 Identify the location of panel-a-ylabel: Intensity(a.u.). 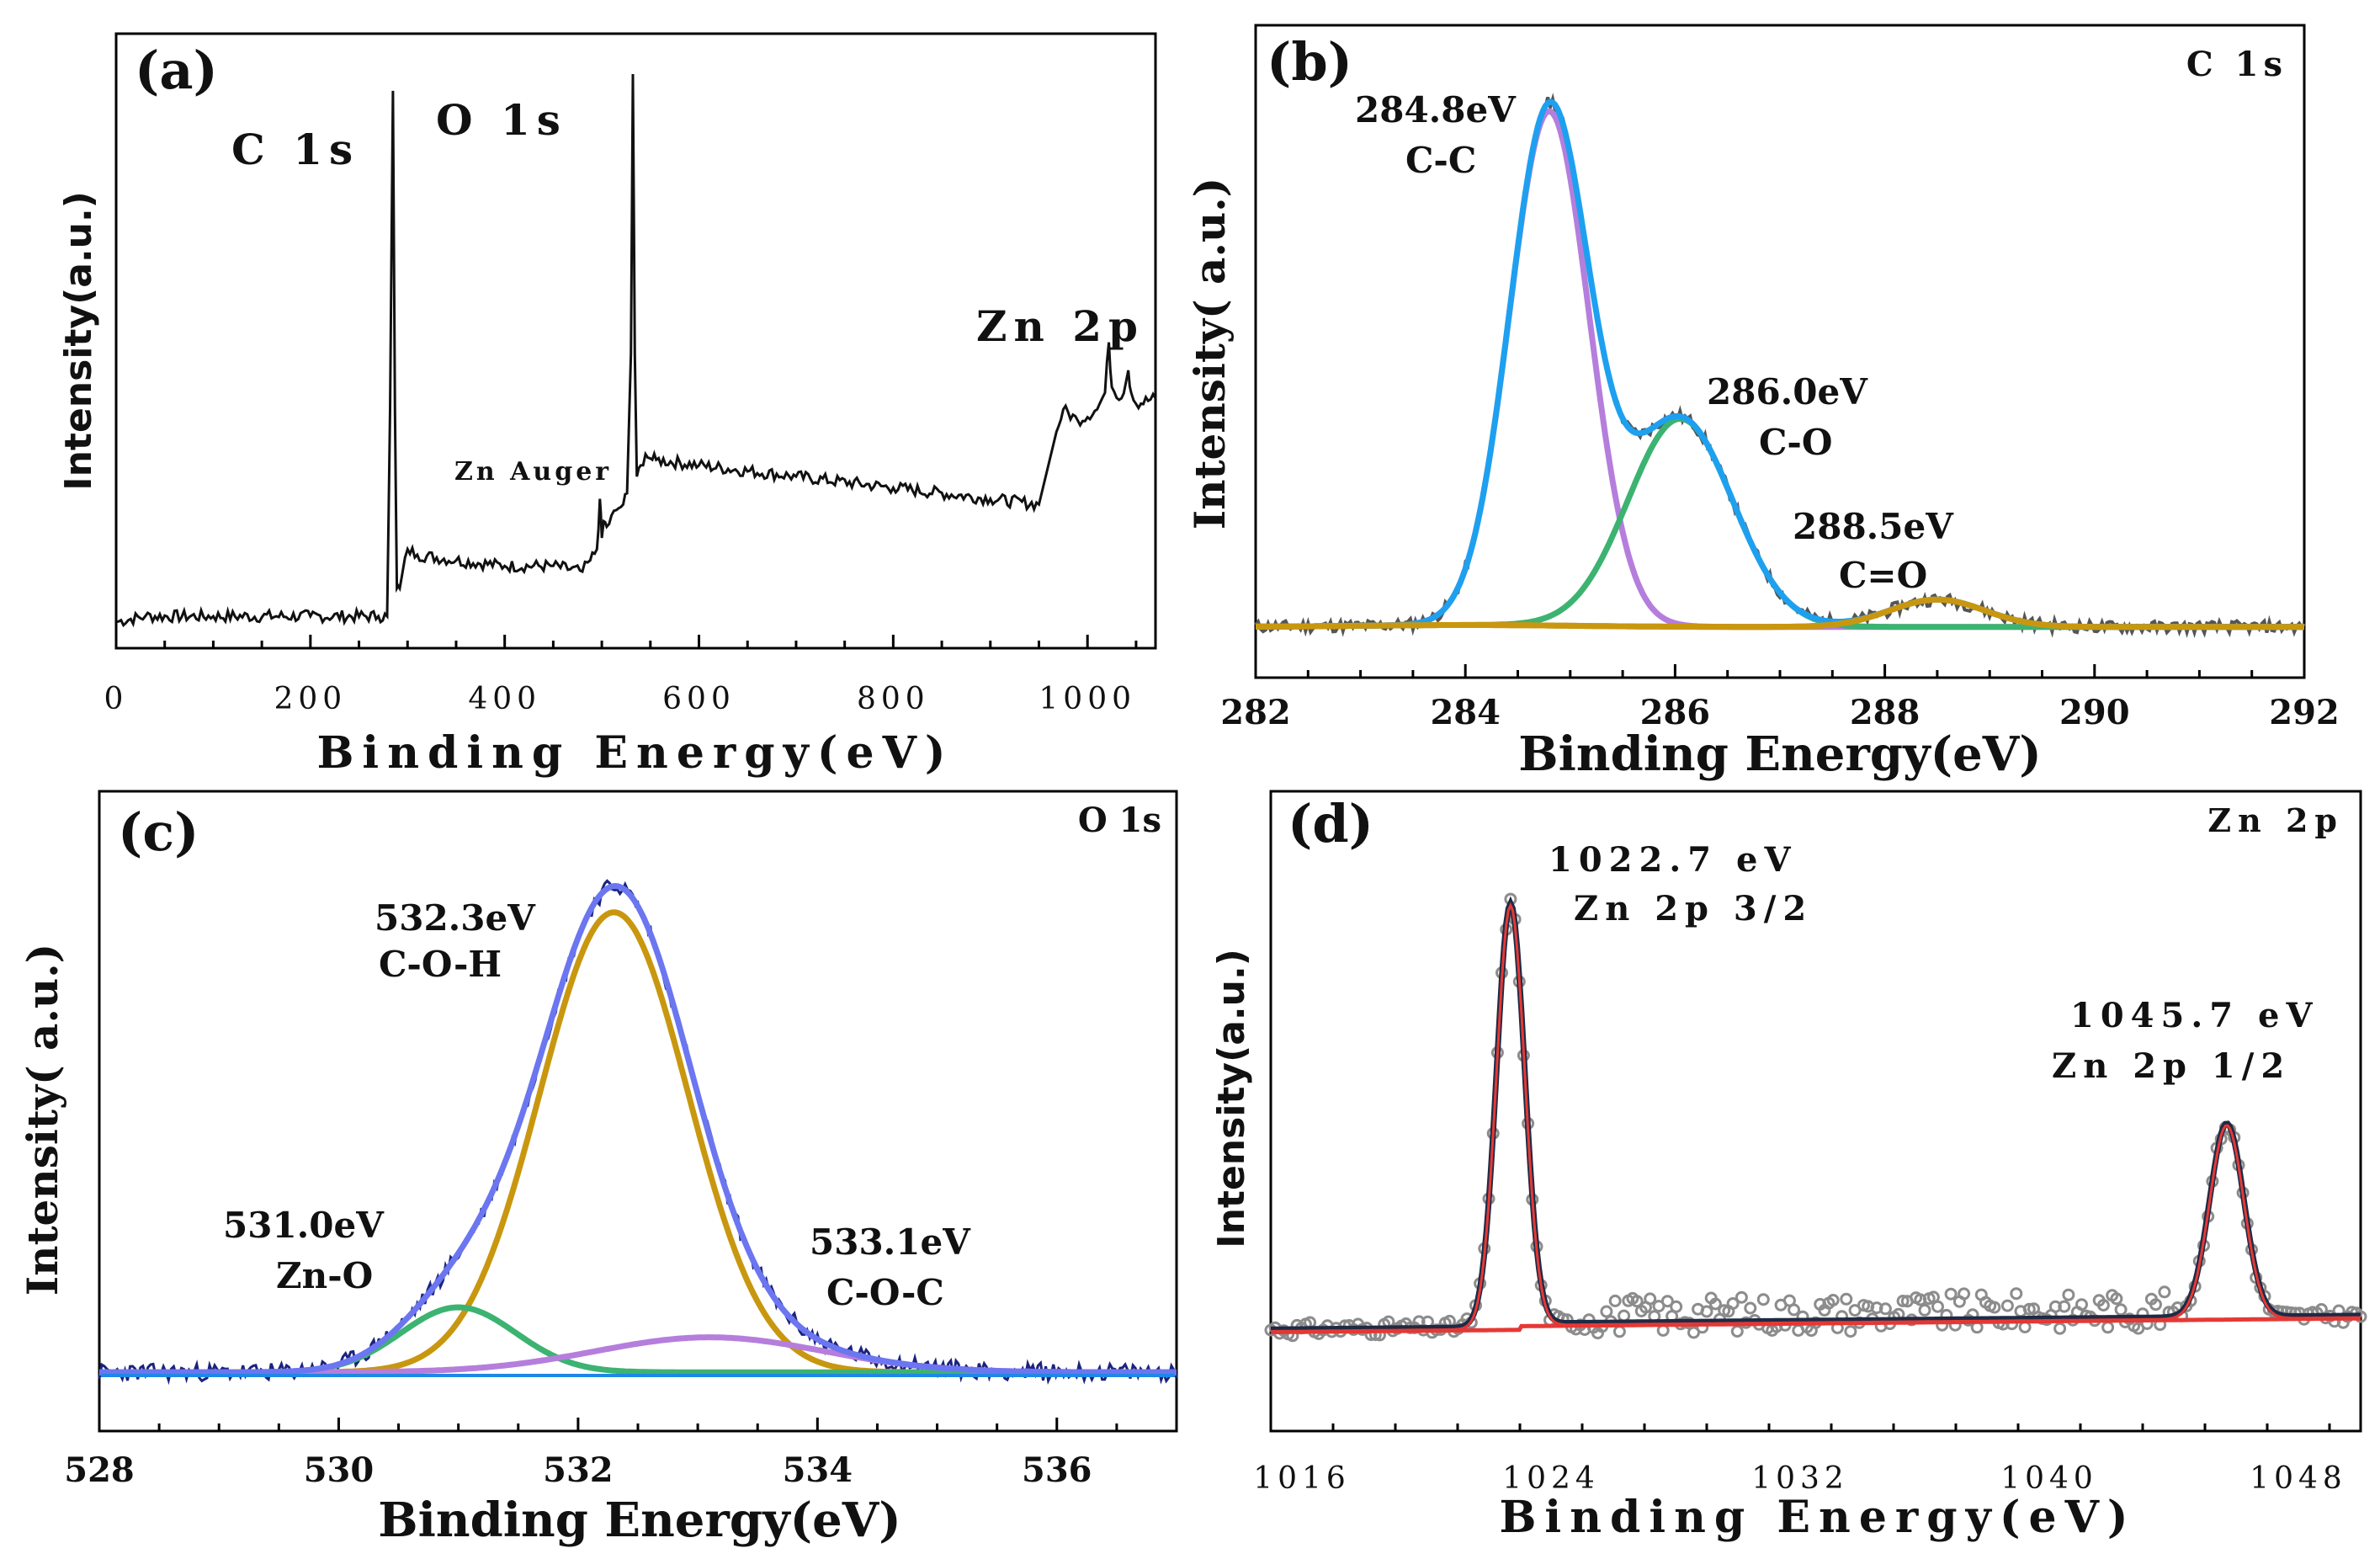
(78, 341).